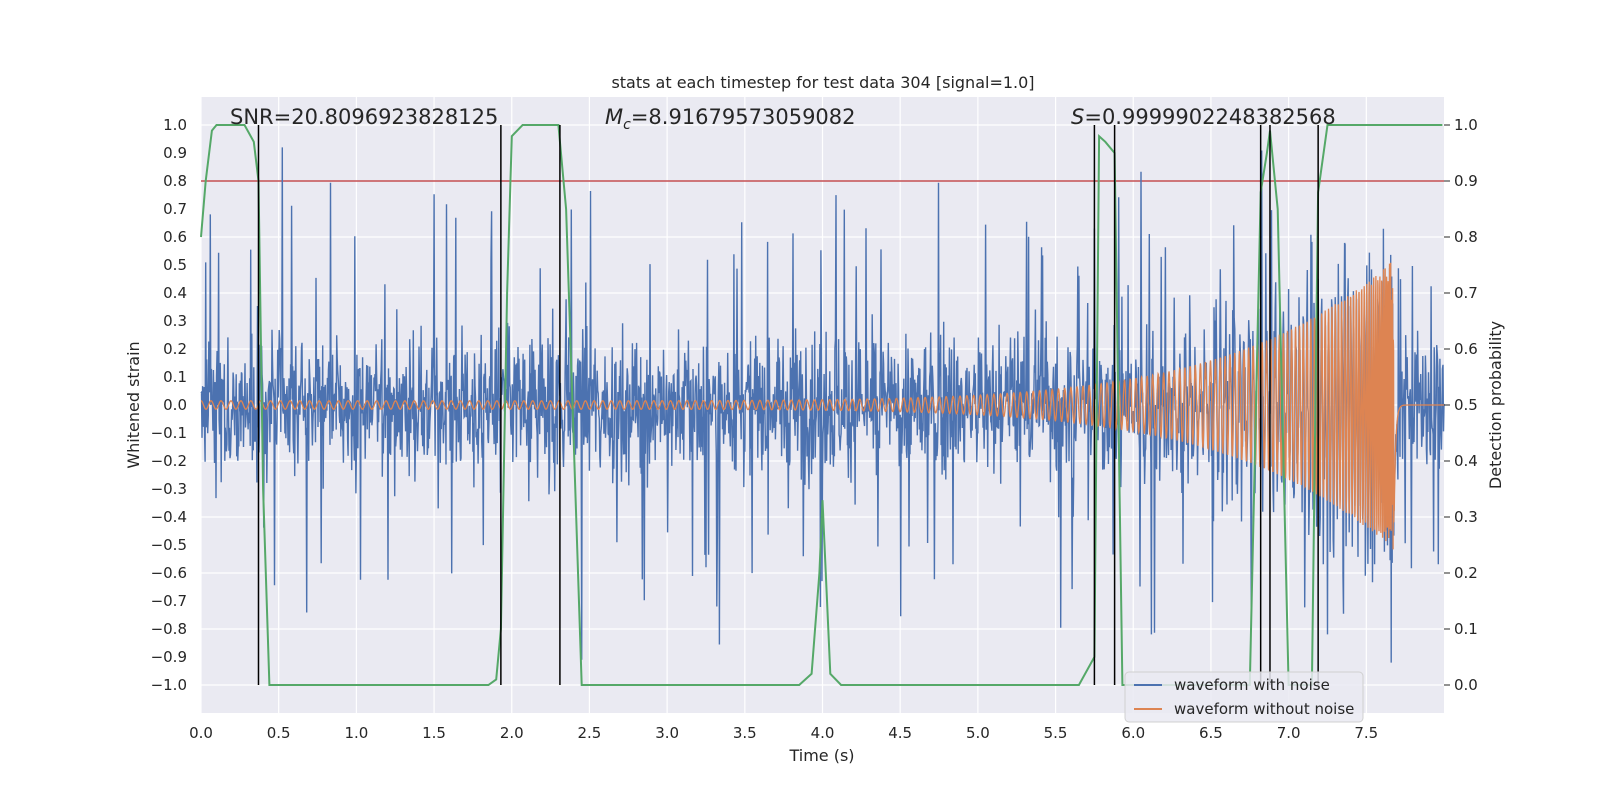 This screenshot has width=1600, height=800. Describe the element at coordinates (1264, 709) in the screenshot. I see `legend-label-clean: waveform without noise` at that location.